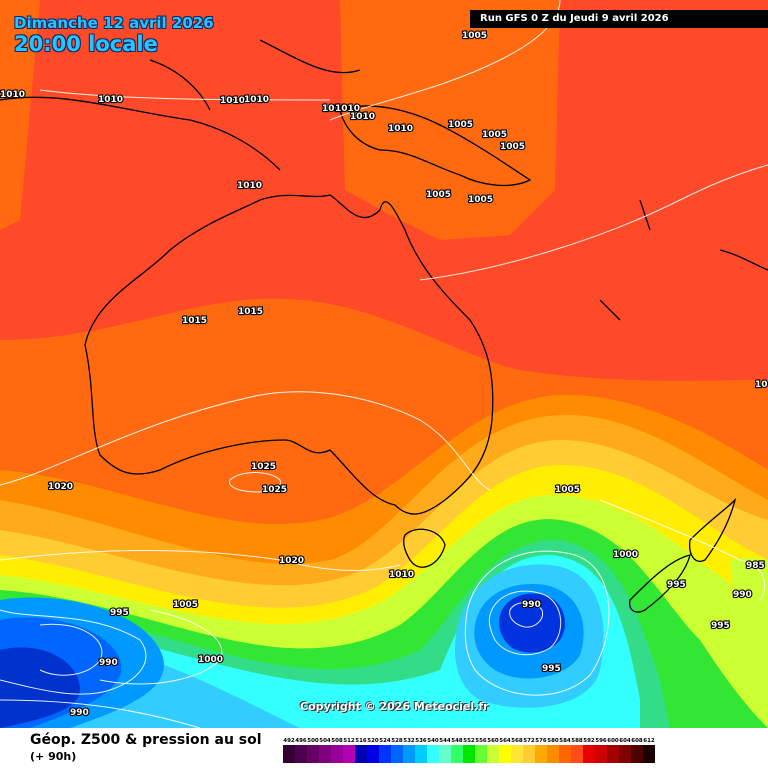 The height and width of the screenshot is (768, 768). Describe the element at coordinates (532, 623) in the screenshot. I see `z500-low-core` at that location.